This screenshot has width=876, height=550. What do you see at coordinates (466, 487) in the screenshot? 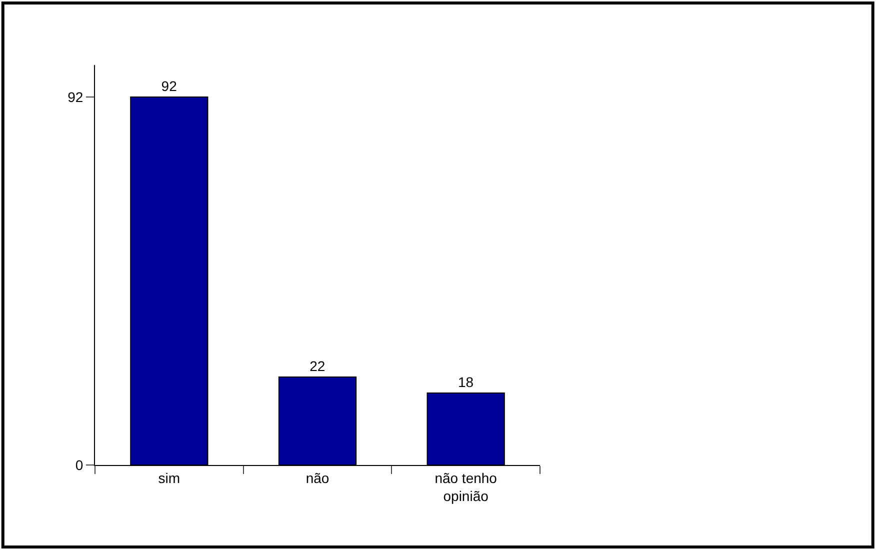
I see `x-tick-label: não tenho opinião` at bounding box center [466, 487].